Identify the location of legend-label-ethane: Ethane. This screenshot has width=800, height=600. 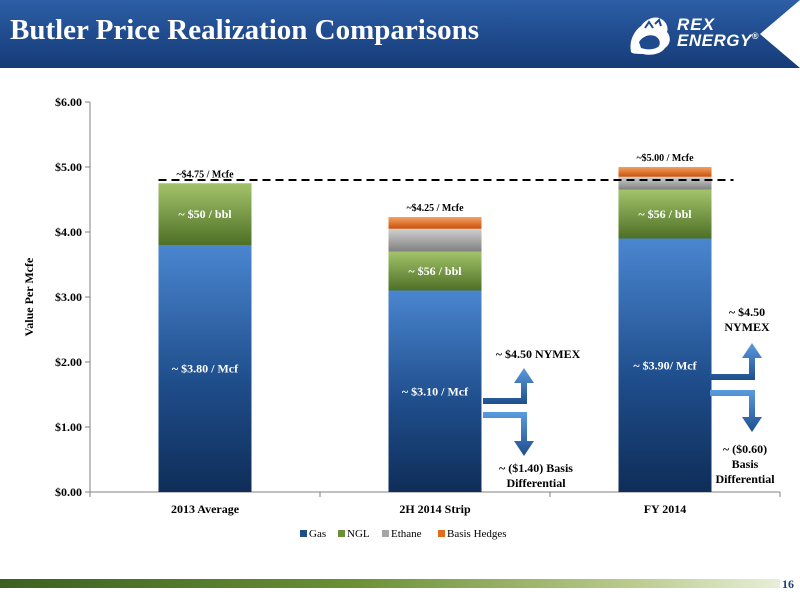
(406, 534).